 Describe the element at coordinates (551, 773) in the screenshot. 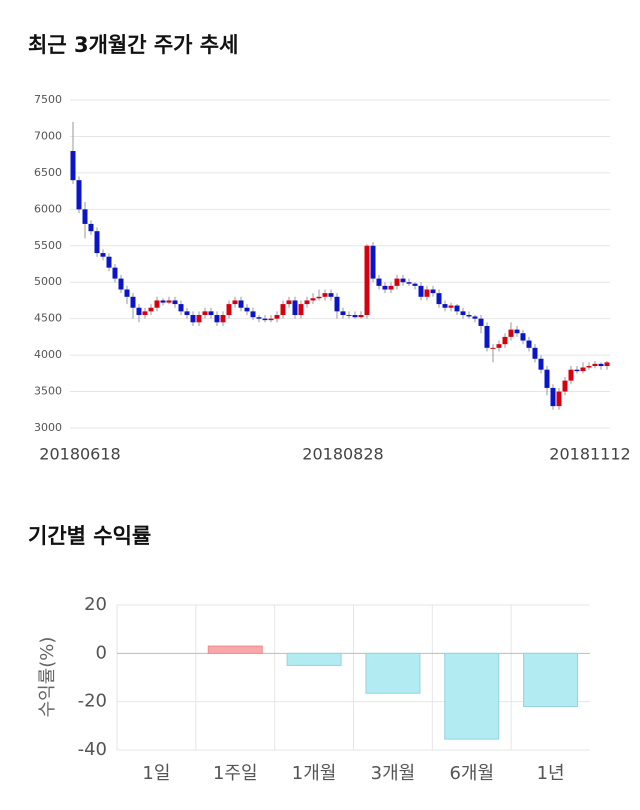

I see `x-tick-label: 1년` at that location.